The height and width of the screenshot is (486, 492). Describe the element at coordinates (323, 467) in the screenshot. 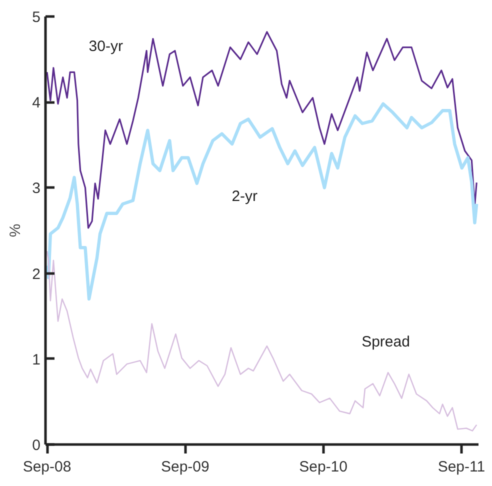

I see `x-tick-label: Sep-10` at that location.